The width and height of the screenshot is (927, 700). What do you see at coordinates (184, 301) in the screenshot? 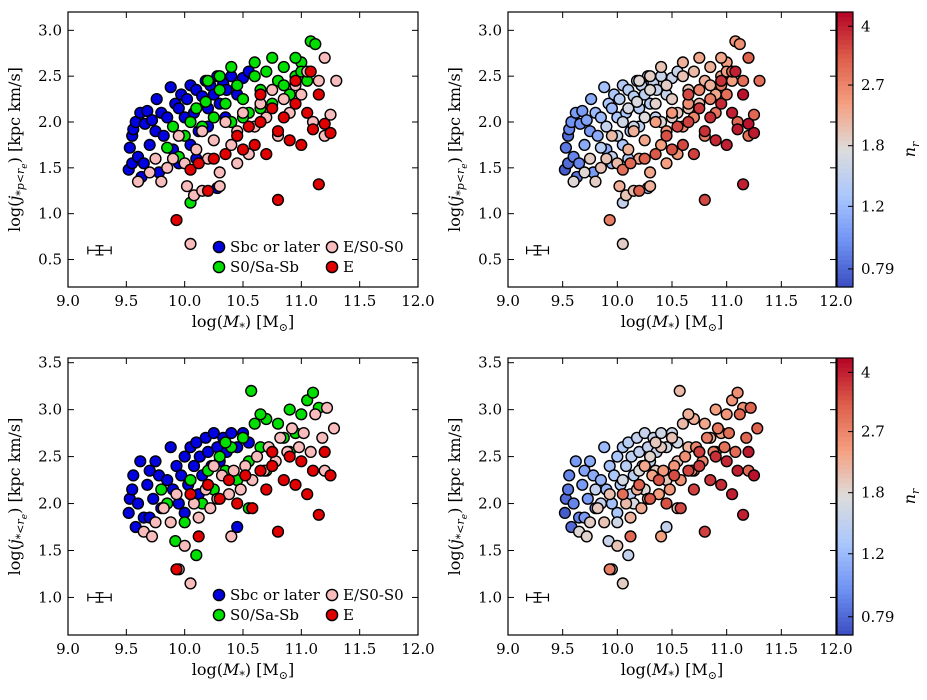
I see `x-tick-label: 10.0` at bounding box center [184, 301].